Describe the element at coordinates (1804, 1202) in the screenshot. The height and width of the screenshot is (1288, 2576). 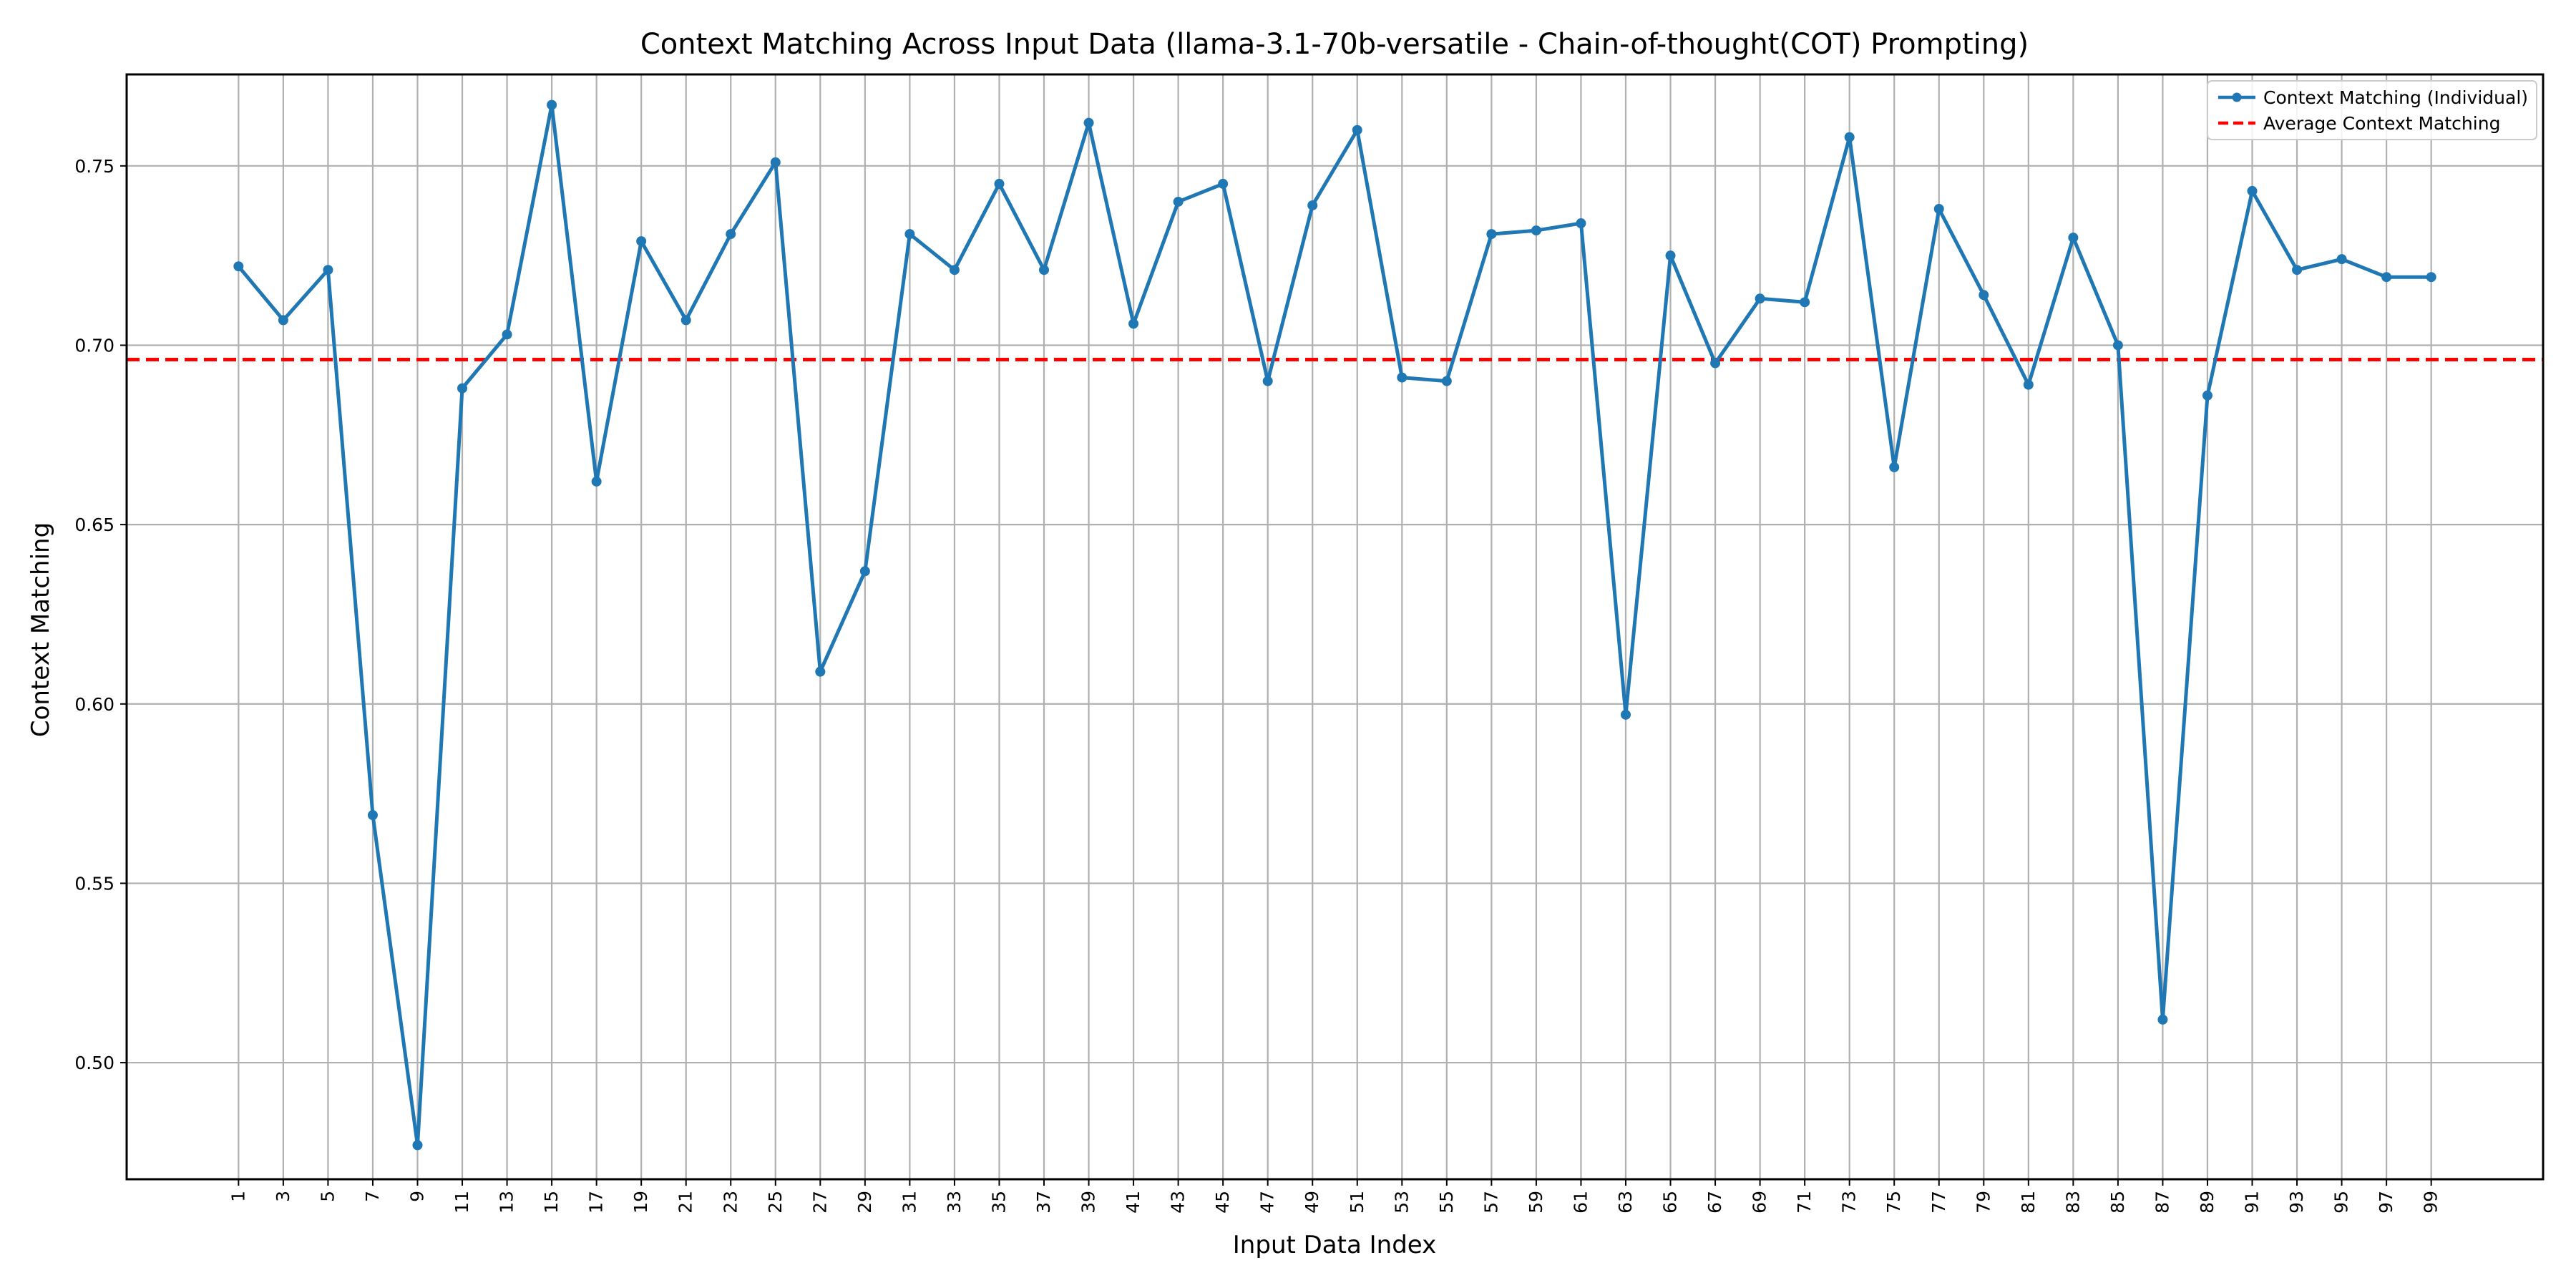
I see `x-tick-label: 71` at that location.